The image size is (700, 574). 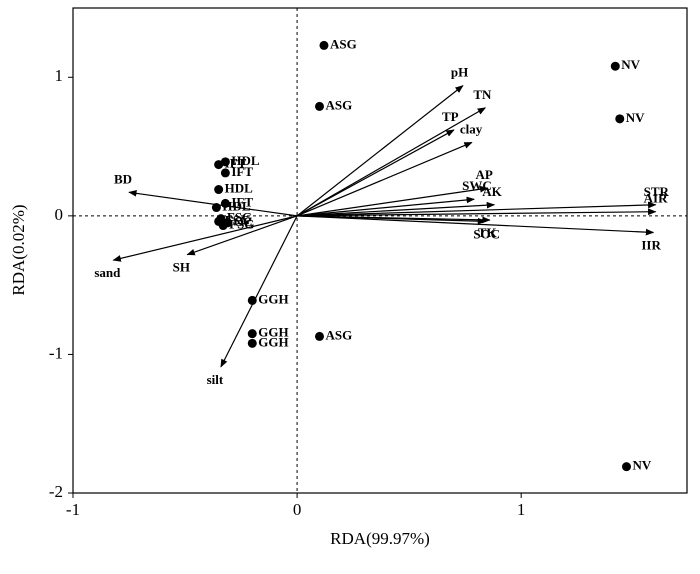 I want to click on vector-label: AP, so click(x=484, y=174).